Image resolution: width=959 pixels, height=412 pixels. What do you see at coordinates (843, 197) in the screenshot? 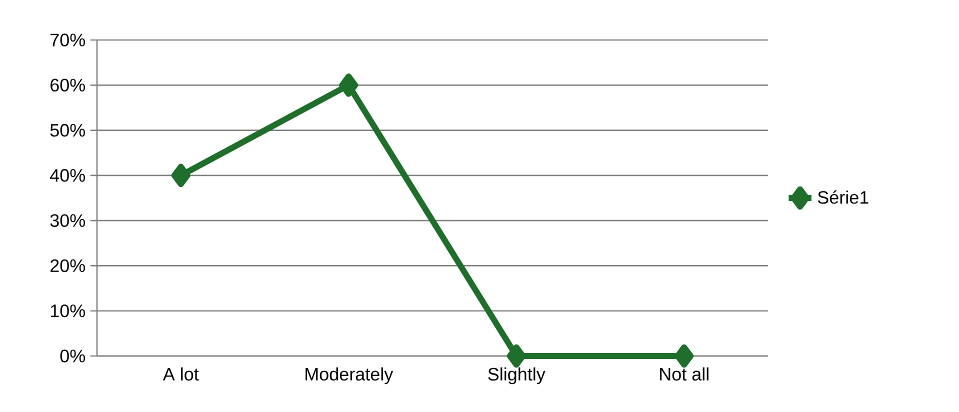
I see `legend-label: Série1` at bounding box center [843, 197].